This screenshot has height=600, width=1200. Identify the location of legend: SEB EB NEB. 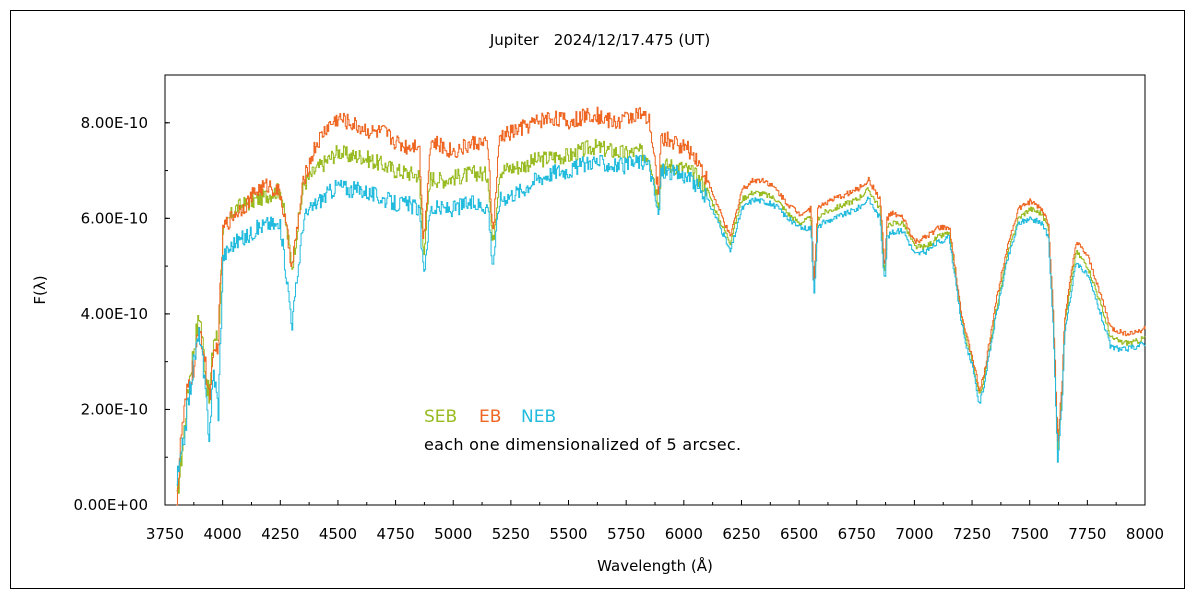
(490, 417).